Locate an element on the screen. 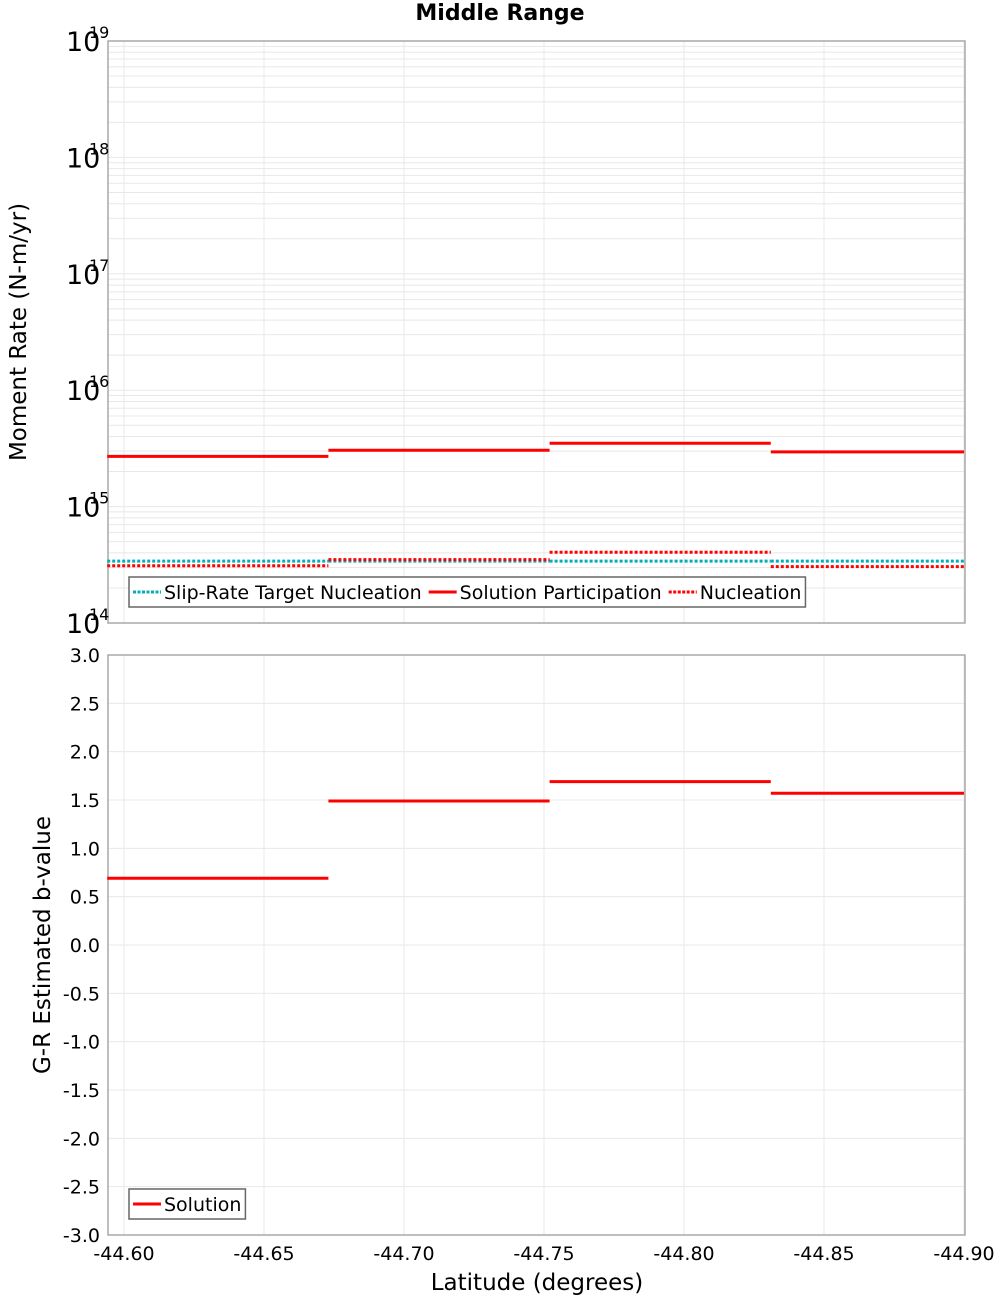 Image resolution: width=1000 pixels, height=1300 pixels. y-tick-label: 0.5 is located at coordinates (85, 898).